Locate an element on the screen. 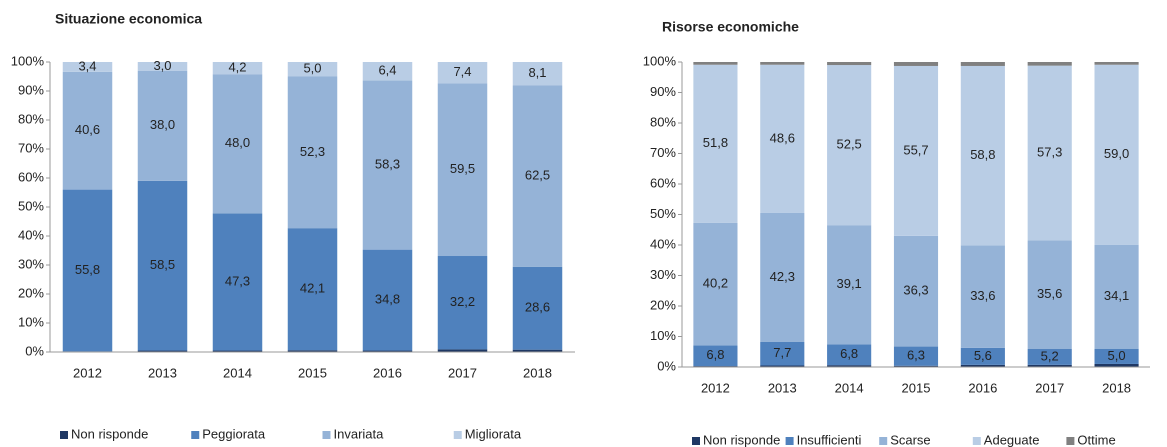  data-label: 42,1 is located at coordinates (312, 288).